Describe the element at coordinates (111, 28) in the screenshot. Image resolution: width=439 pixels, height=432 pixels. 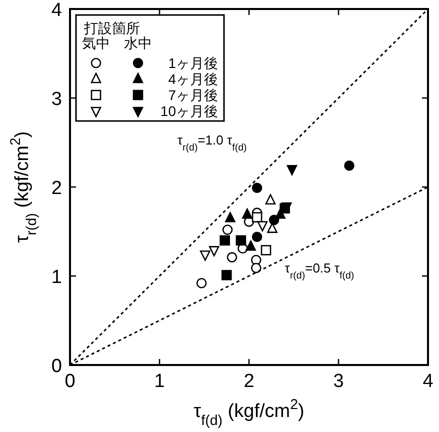
I see `legend-title: 打設箇所` at that location.